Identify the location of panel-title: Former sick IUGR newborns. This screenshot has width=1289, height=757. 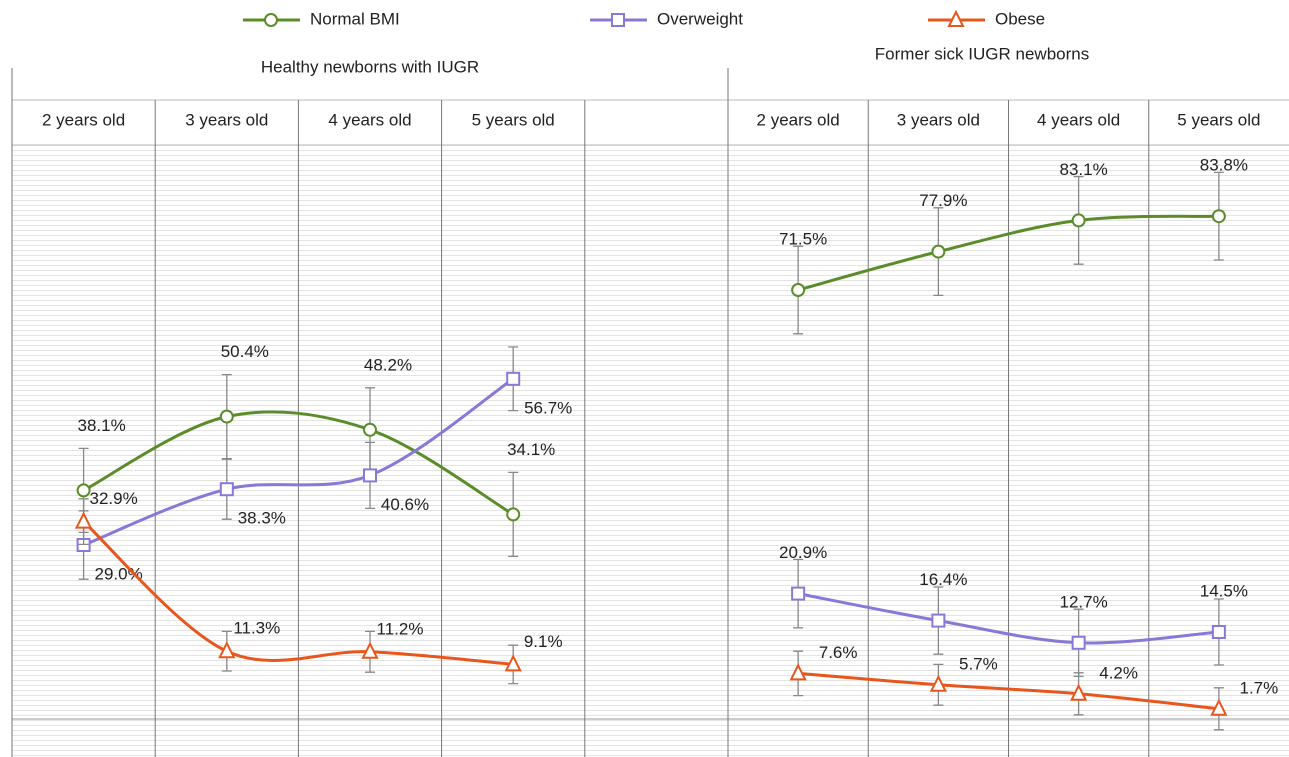
(982, 53).